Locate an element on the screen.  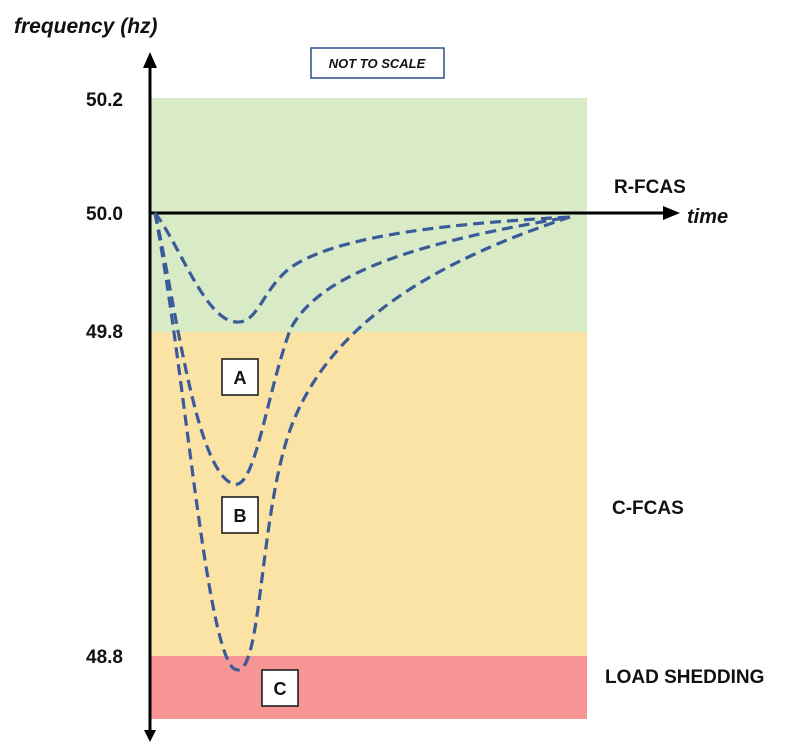
y-axis is located at coordinates (150, 397).